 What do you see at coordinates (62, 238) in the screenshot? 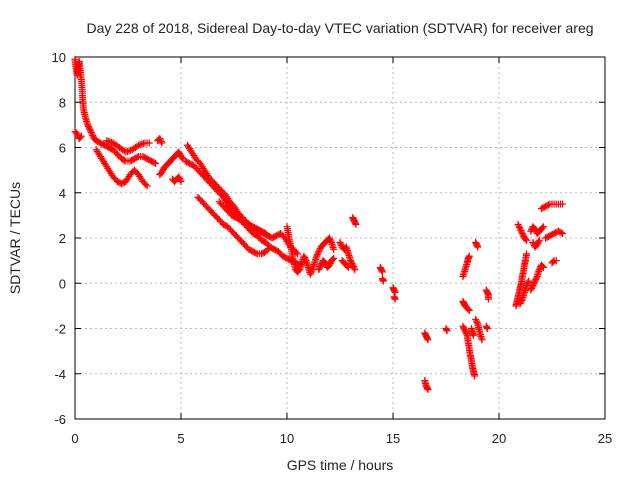
I see `y-tick-label: 2` at bounding box center [62, 238].